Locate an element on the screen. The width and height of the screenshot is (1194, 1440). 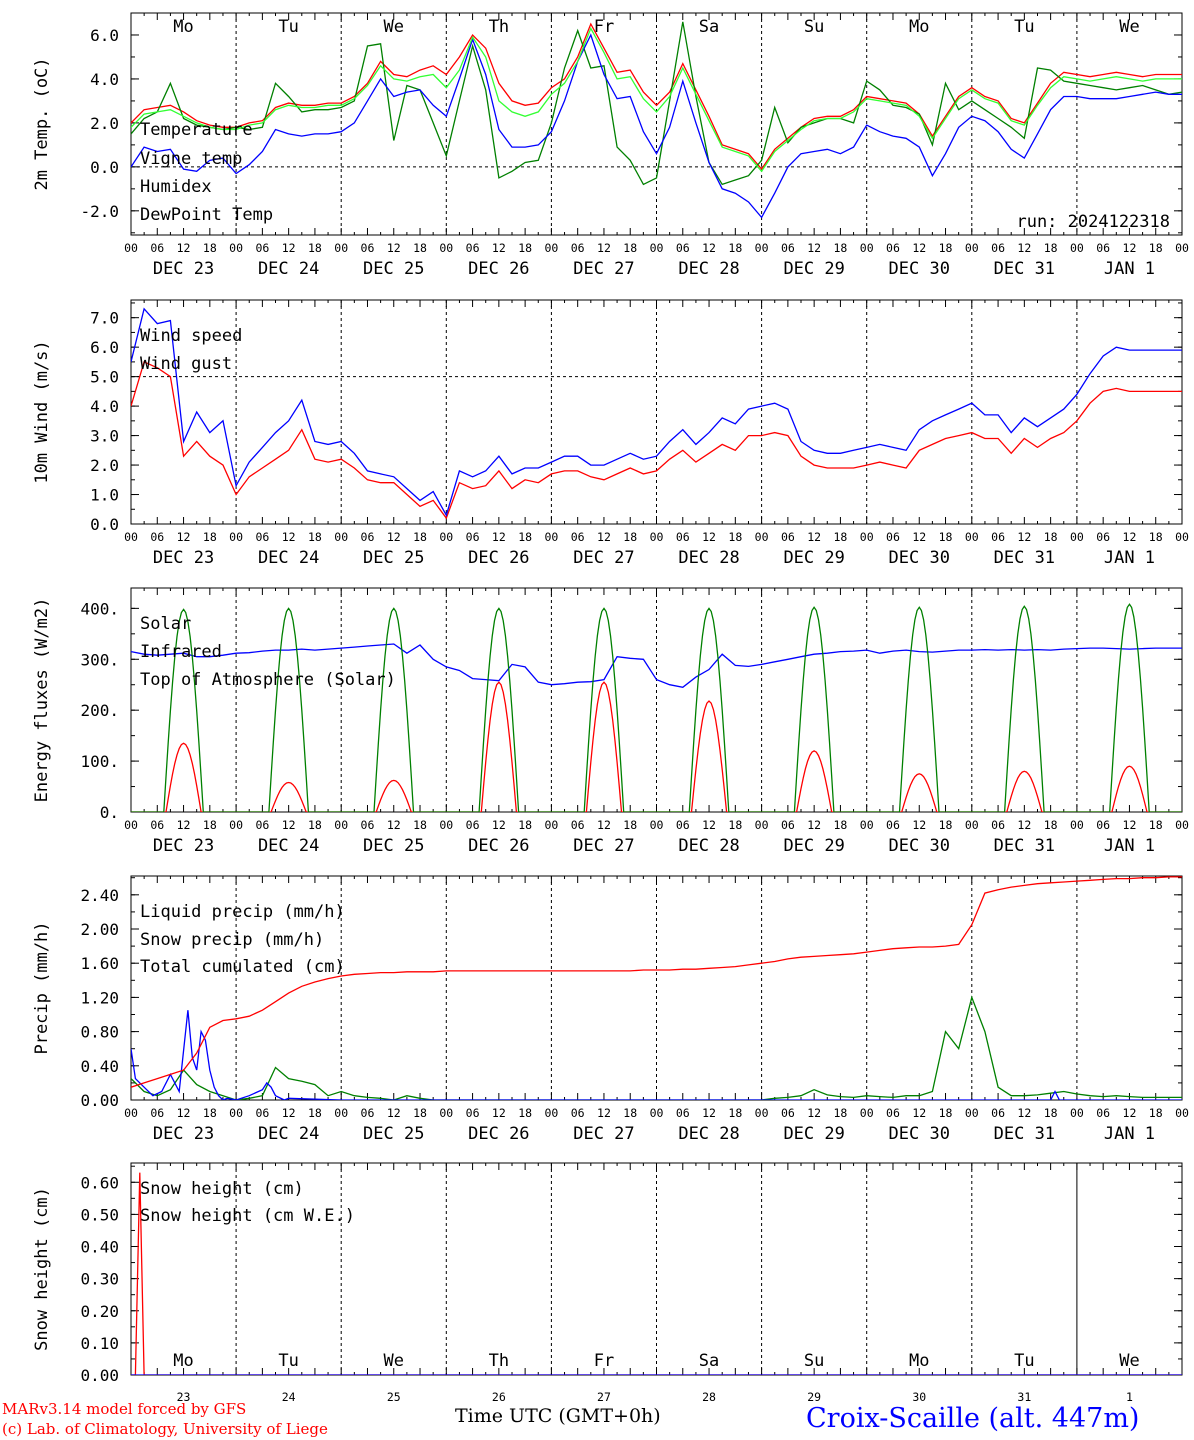
y-tick-label: 0.00 is located at coordinates (99, 1375).